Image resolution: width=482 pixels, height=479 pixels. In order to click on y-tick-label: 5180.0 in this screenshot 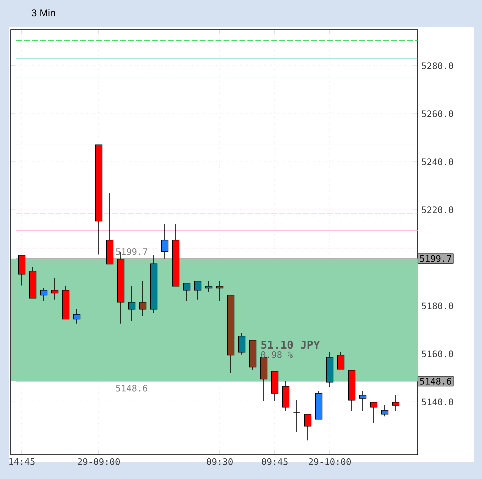, I will do `click(438, 306)`.